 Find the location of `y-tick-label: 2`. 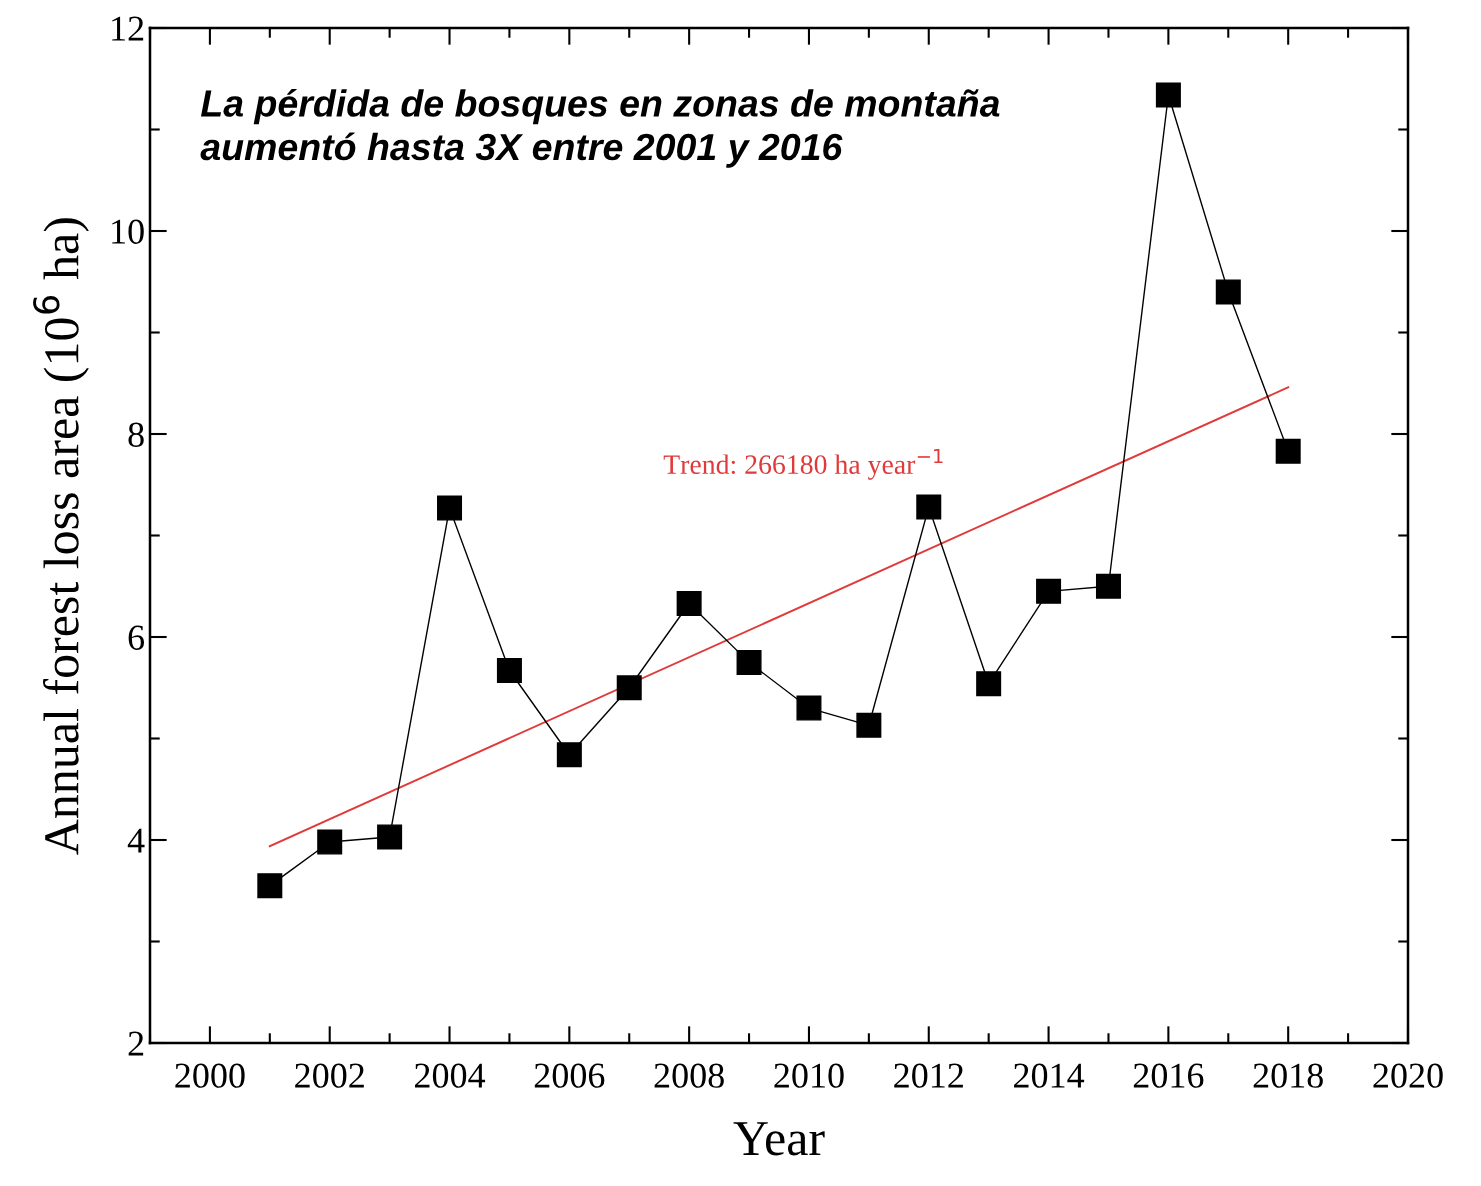

y-tick-label: 2 is located at coordinates (136, 1043).